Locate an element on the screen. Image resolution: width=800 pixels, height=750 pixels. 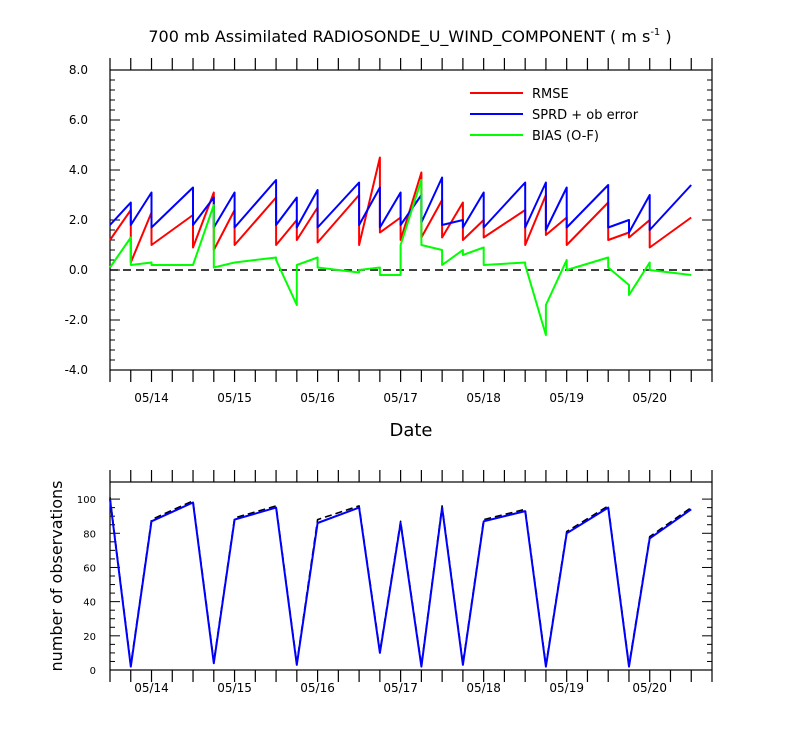
top-x-axis-label: Date is located at coordinates (410, 430).